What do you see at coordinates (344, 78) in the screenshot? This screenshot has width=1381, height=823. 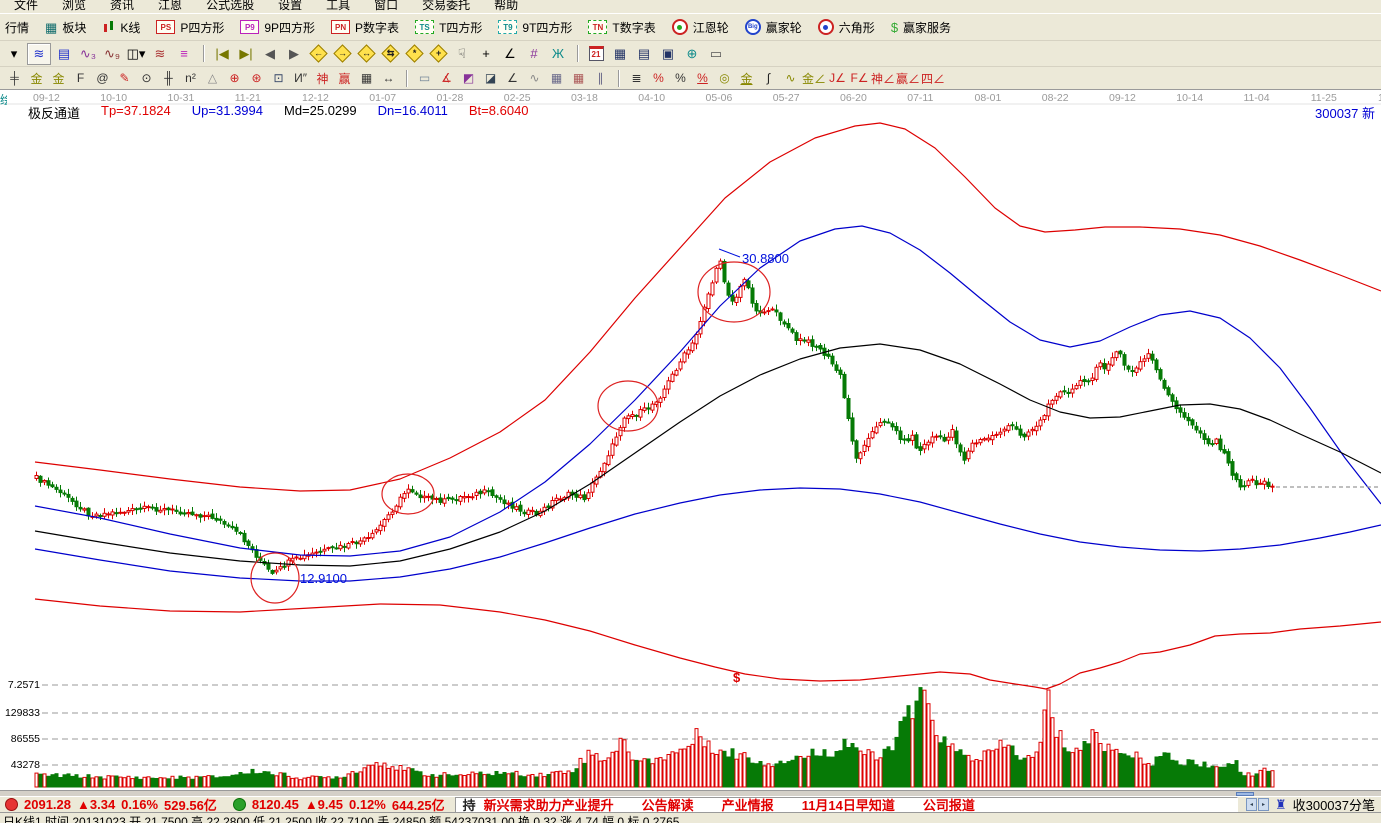 I see `ying-ruler-icon: 赢` at bounding box center [344, 78].